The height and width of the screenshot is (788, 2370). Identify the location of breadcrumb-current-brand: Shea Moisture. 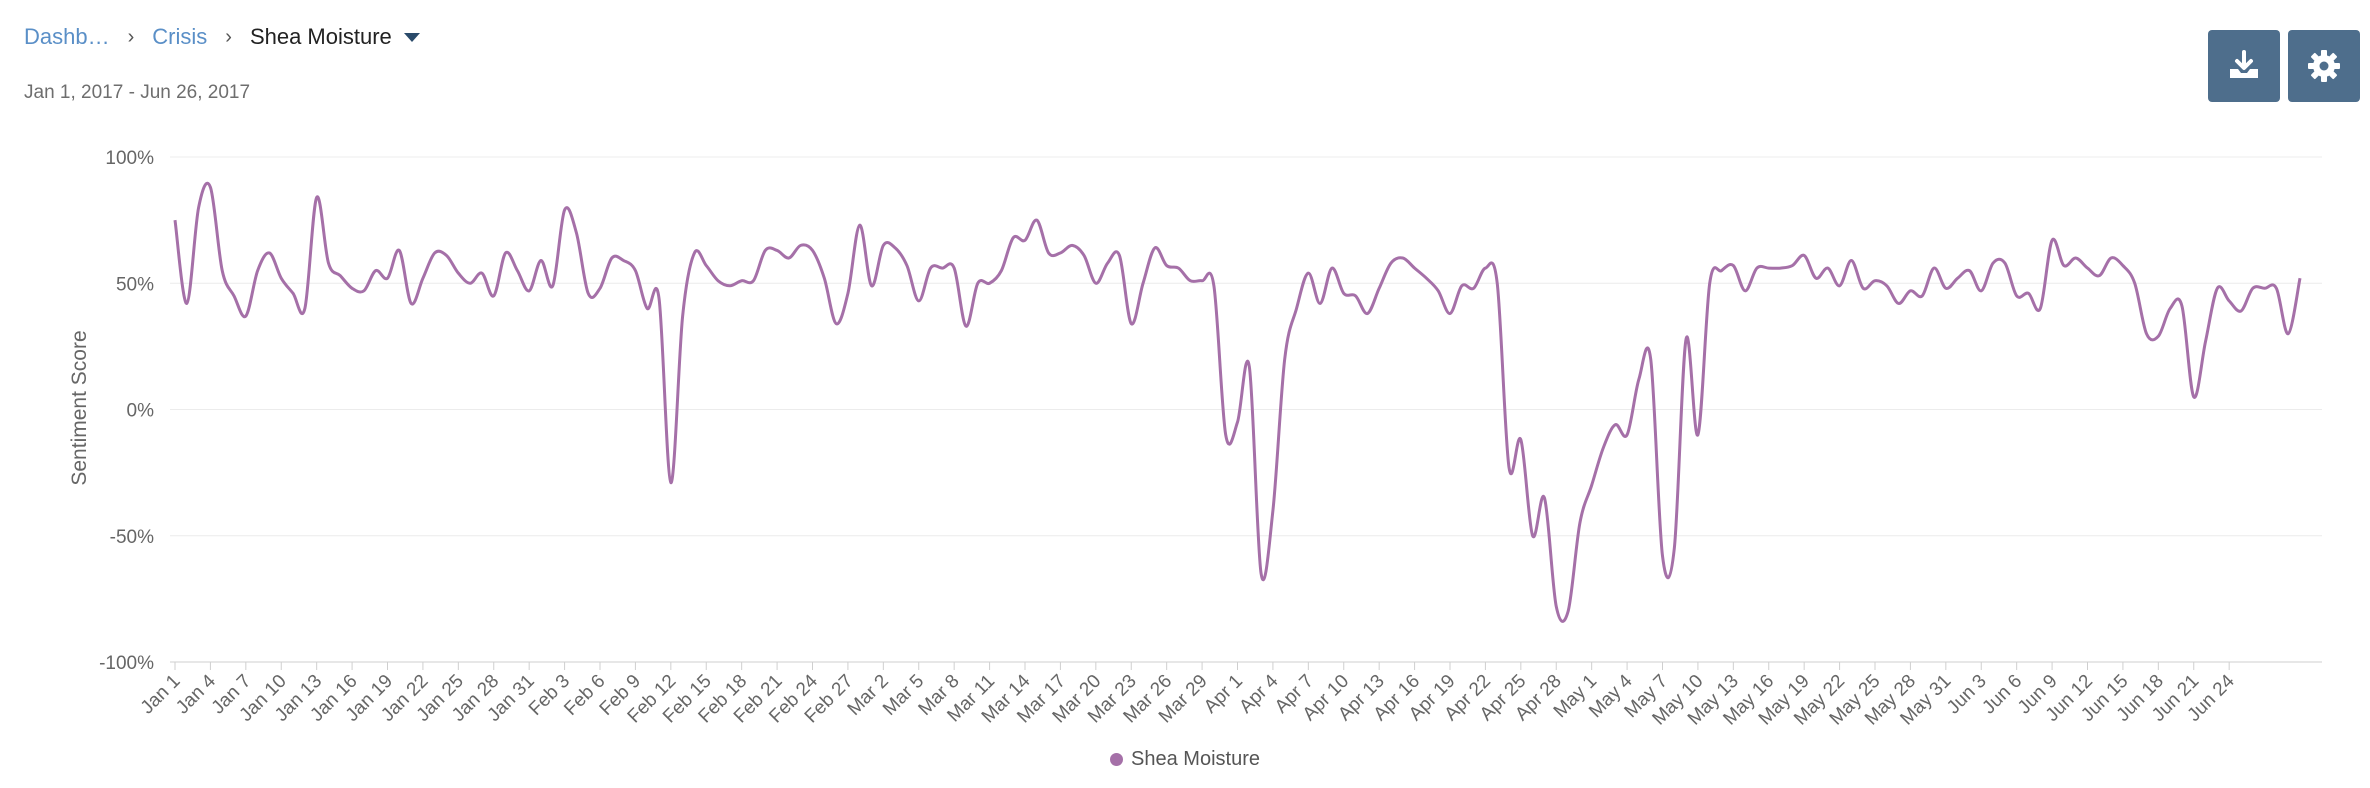
(320, 36).